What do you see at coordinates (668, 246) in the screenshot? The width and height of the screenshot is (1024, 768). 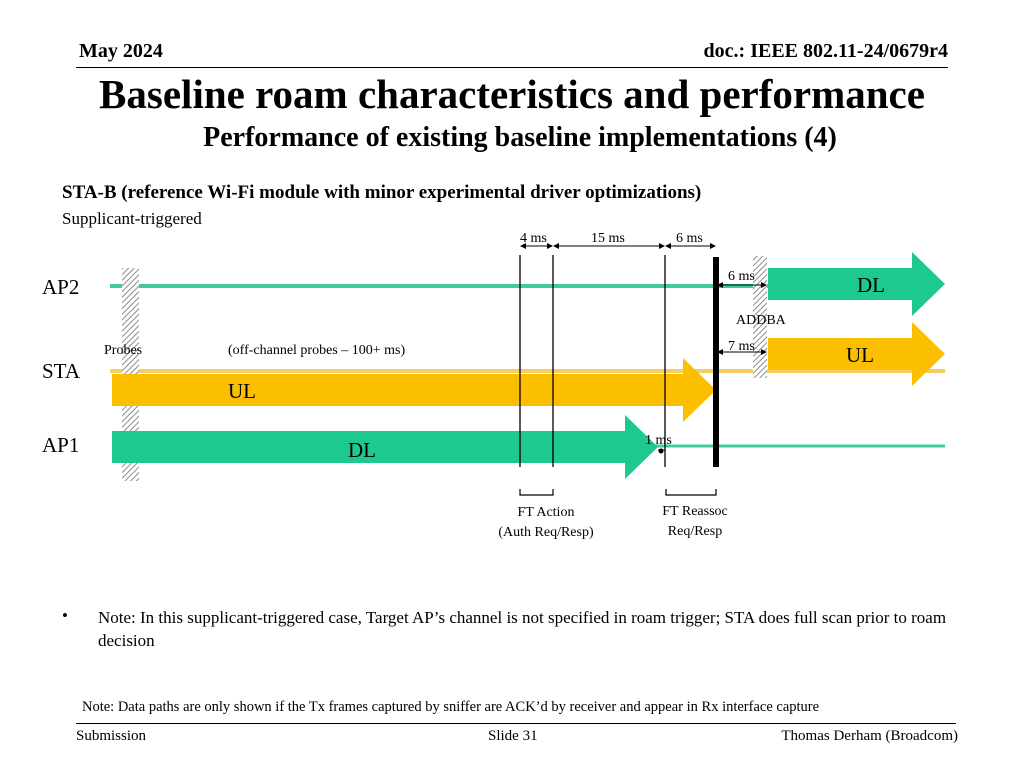 I see `t3-arrowhead-left` at bounding box center [668, 246].